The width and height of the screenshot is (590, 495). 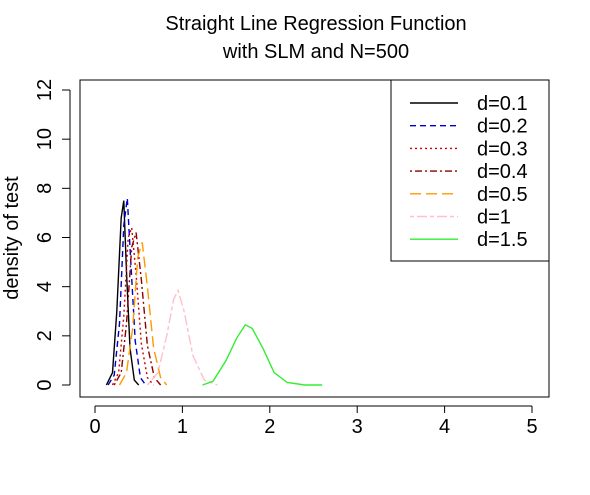 I want to click on x-tick-label: 5, so click(x=531, y=427).